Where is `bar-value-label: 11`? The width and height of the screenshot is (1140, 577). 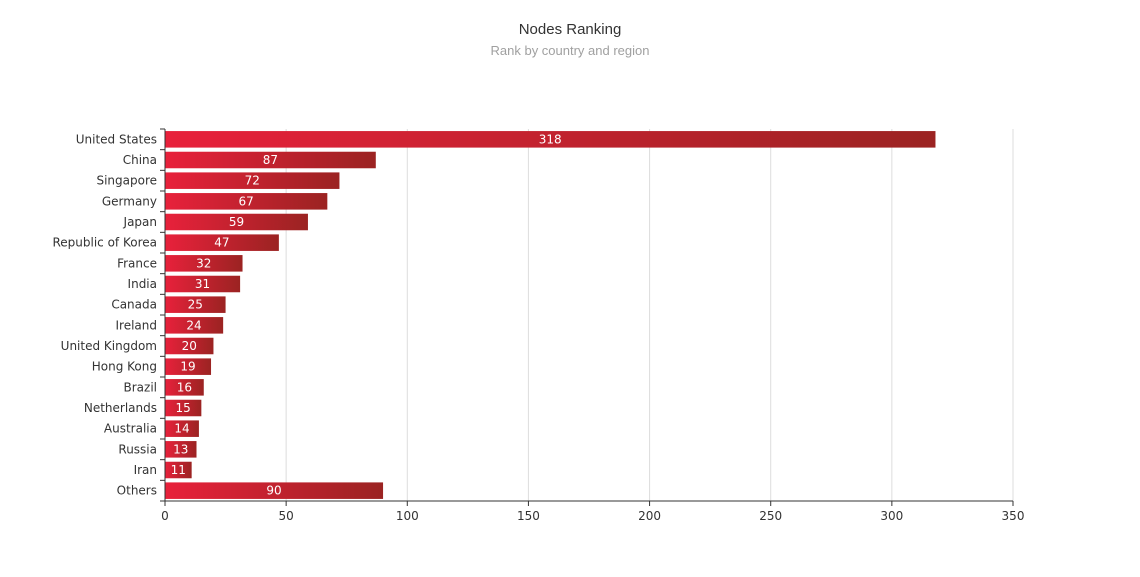 bar-value-label: 11 is located at coordinates (178, 470).